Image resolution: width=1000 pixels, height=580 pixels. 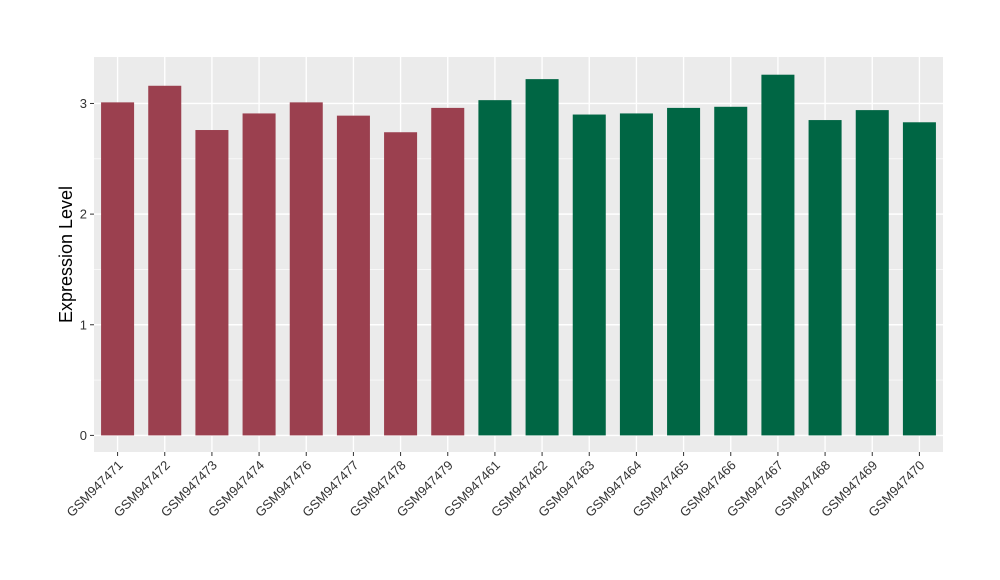 What do you see at coordinates (87, 269) in the screenshot?
I see `y-axis: 0 1 2 3` at bounding box center [87, 269].